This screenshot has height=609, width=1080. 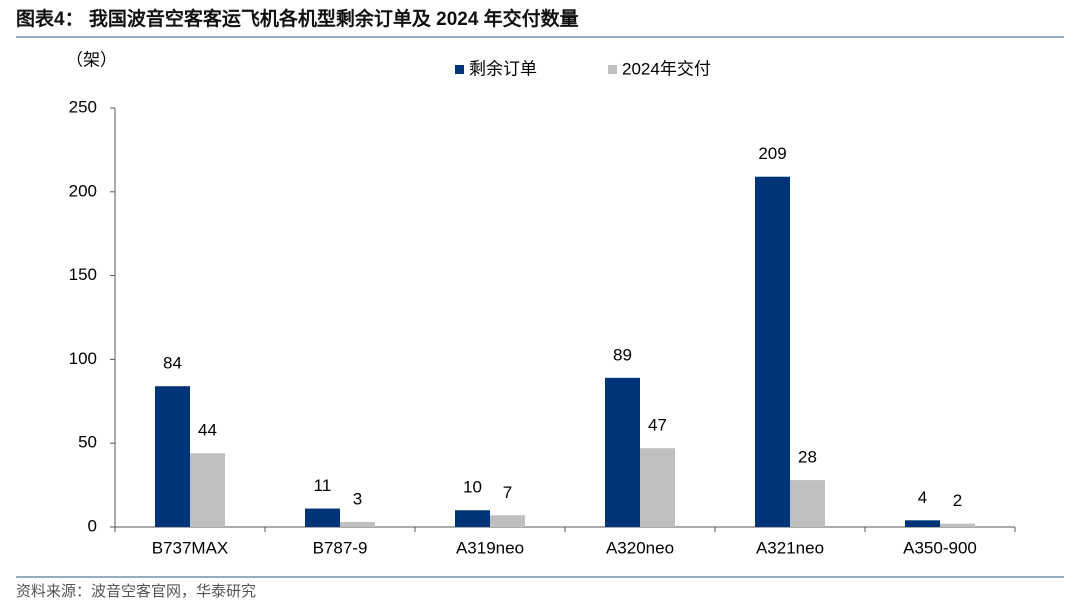 I want to click on y-tick-label: 0, so click(x=92, y=525).